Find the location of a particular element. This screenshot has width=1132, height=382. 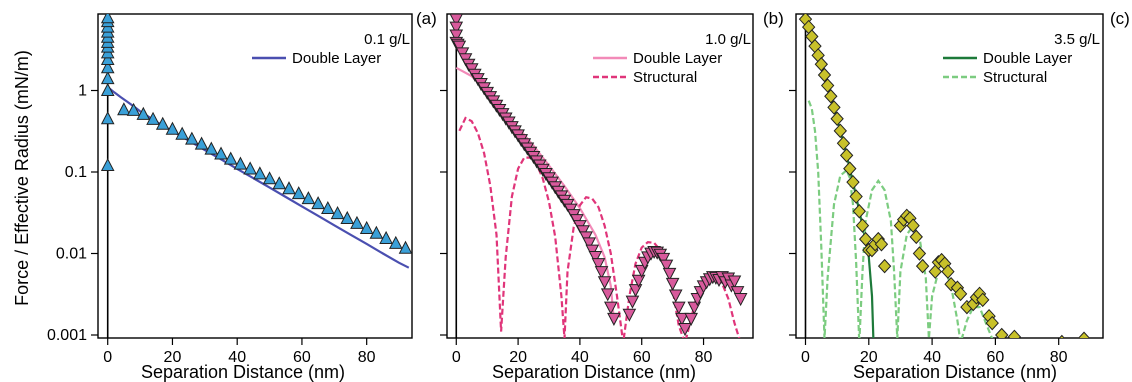

x-tick-label: 80 is located at coordinates (704, 357).